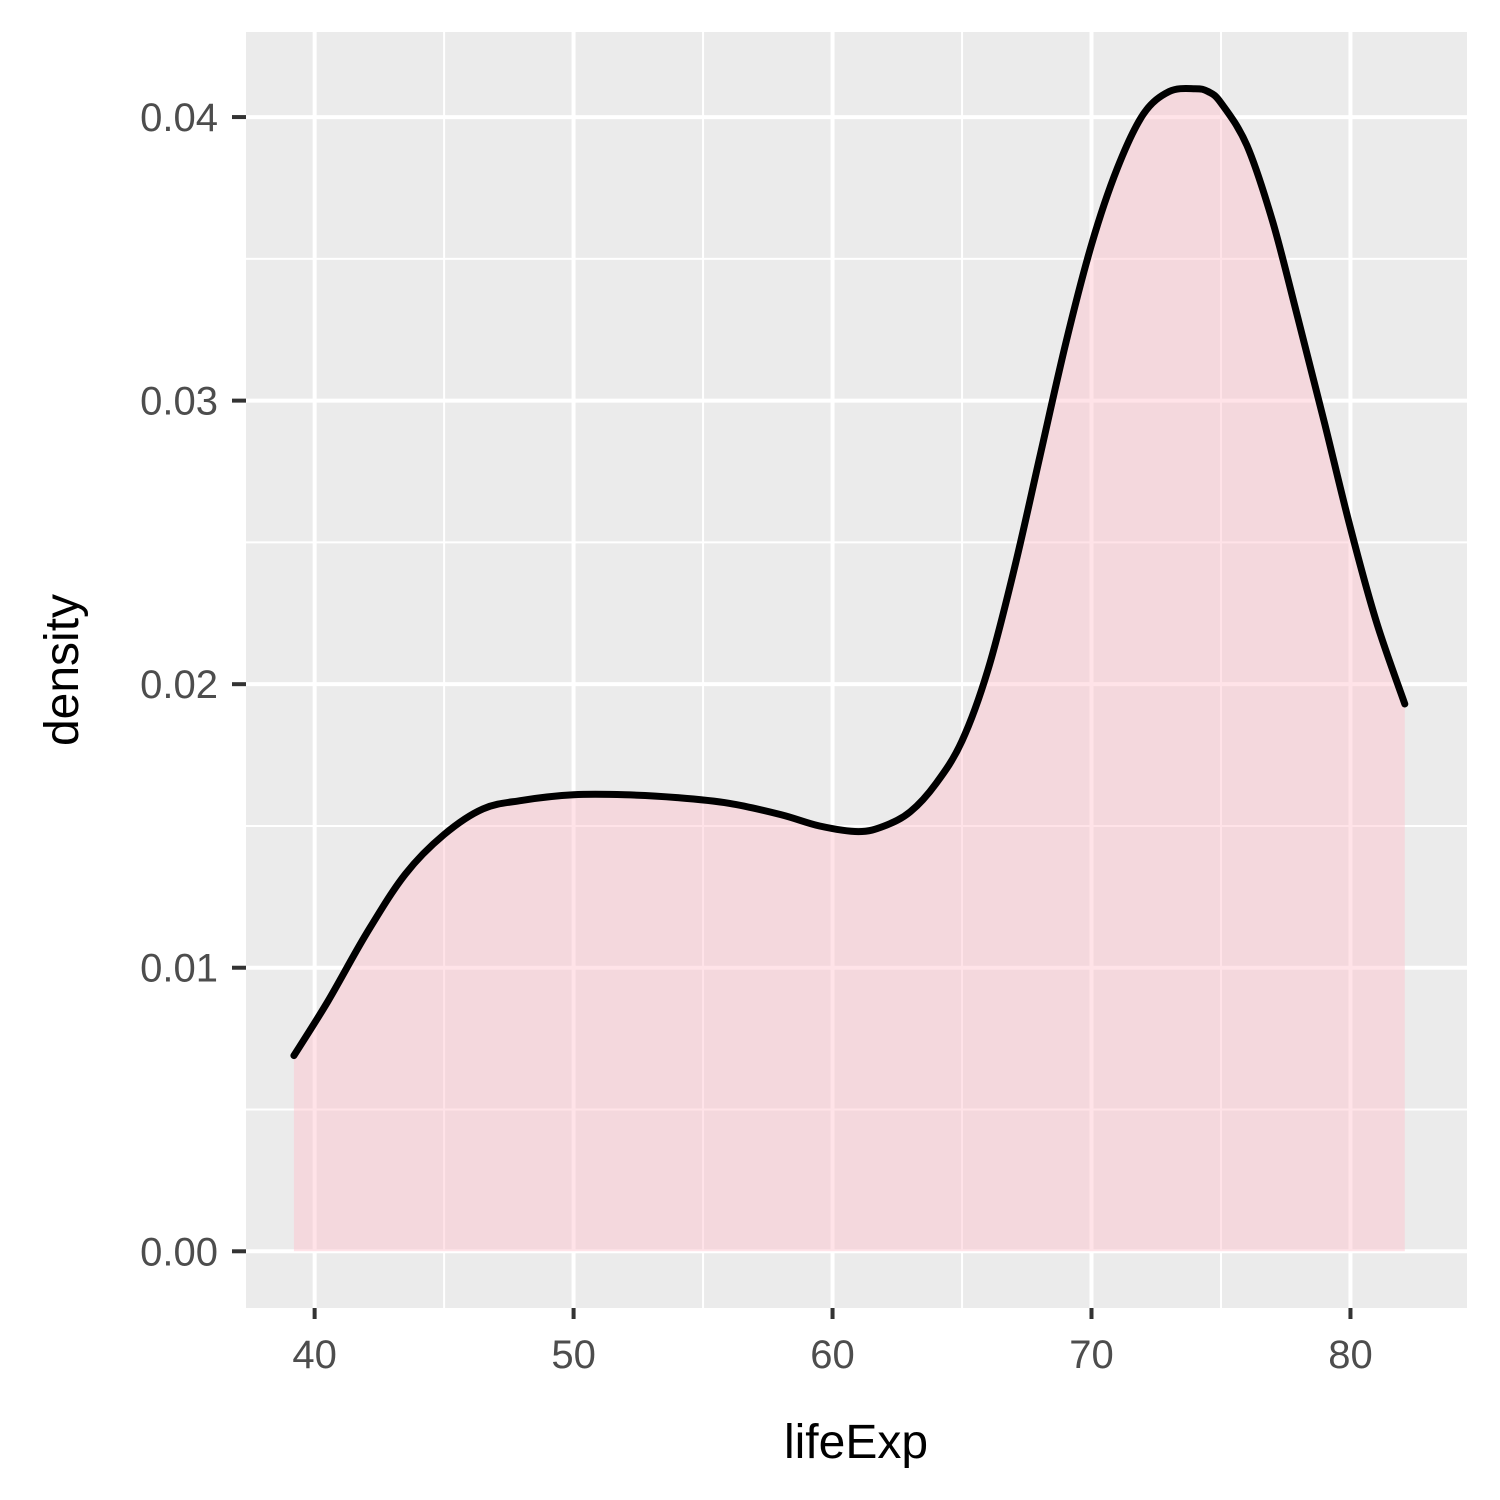 The image size is (1500, 1500). Describe the element at coordinates (573, 1355) in the screenshot. I see `x-tick-label: 50` at that location.